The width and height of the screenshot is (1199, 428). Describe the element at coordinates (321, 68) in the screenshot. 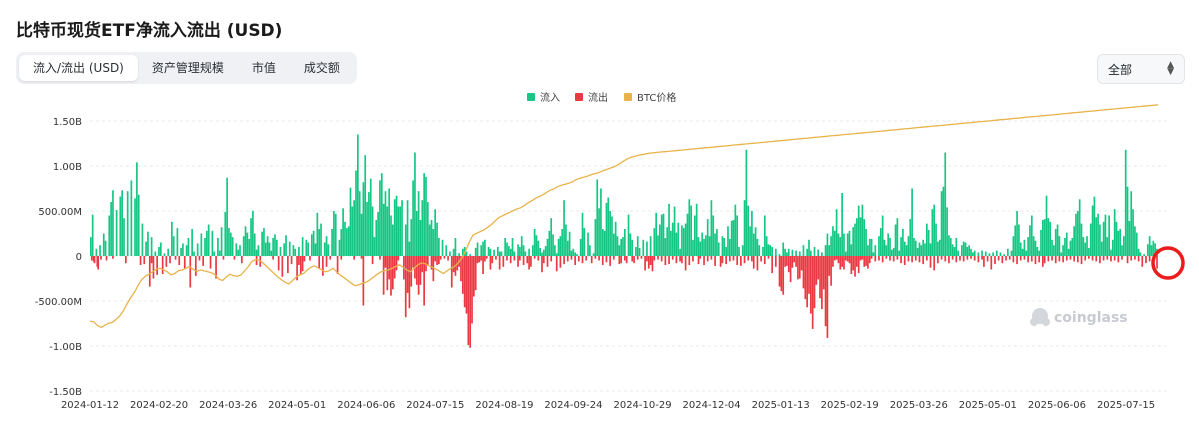

I see `tab-volume: 成交额` at that location.